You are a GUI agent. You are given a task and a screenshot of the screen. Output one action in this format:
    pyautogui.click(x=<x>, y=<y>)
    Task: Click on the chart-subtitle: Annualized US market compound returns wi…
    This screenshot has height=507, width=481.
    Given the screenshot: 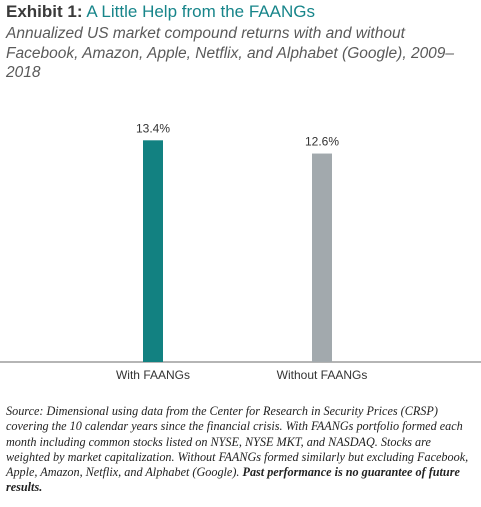 What is the action you would take?
    pyautogui.click(x=230, y=53)
    